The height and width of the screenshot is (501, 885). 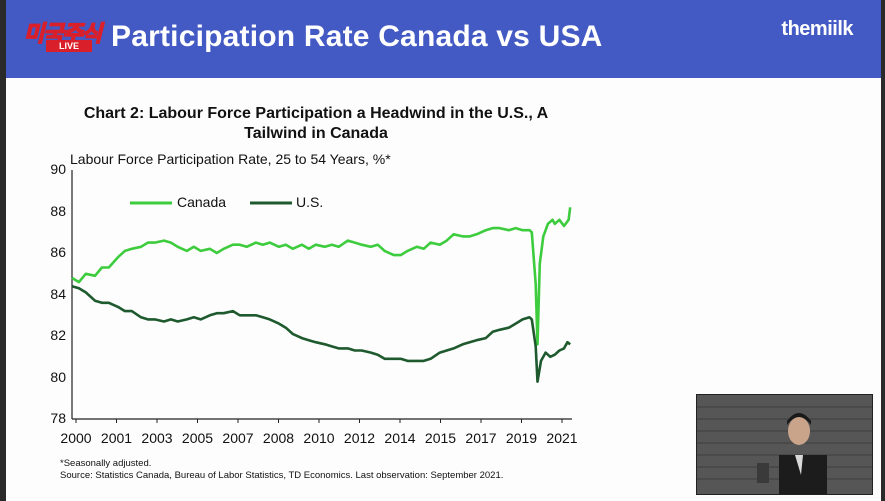 I want to click on x-tick-label: 2019, so click(x=521, y=438).